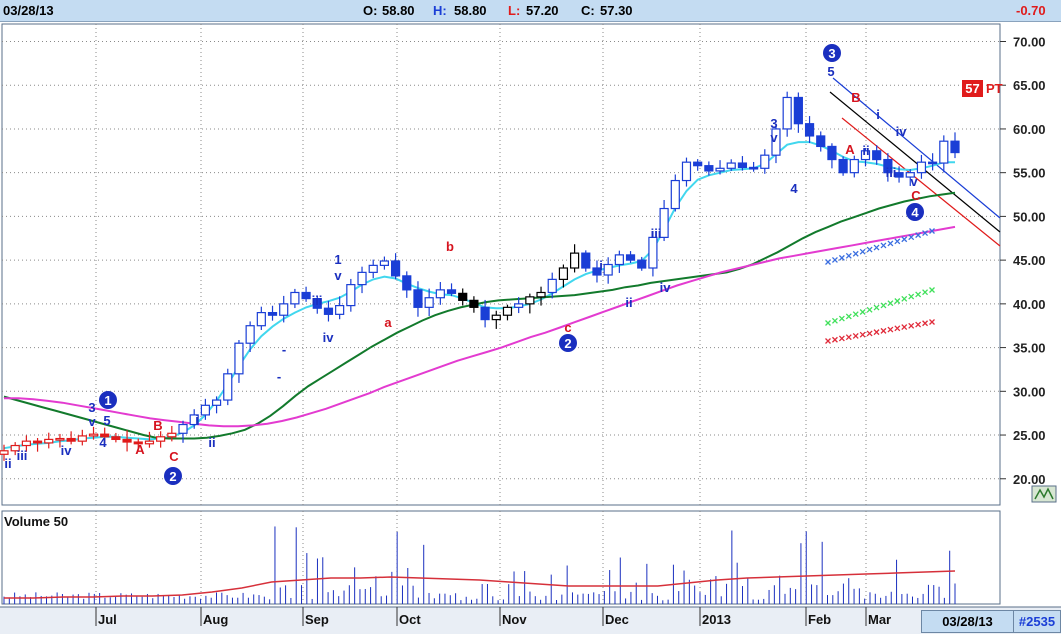 The width and height of the screenshot is (1061, 634). What do you see at coordinates (67, 450) in the screenshot?
I see `wave-label: iv` at bounding box center [67, 450].